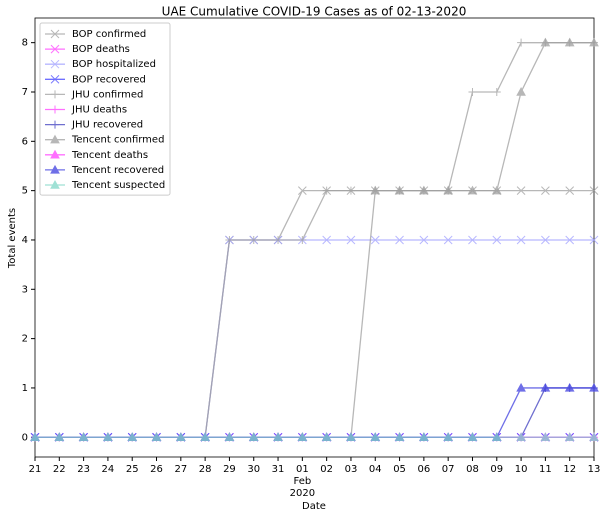  I want to click on x-tick-label: 21, so click(35, 469).